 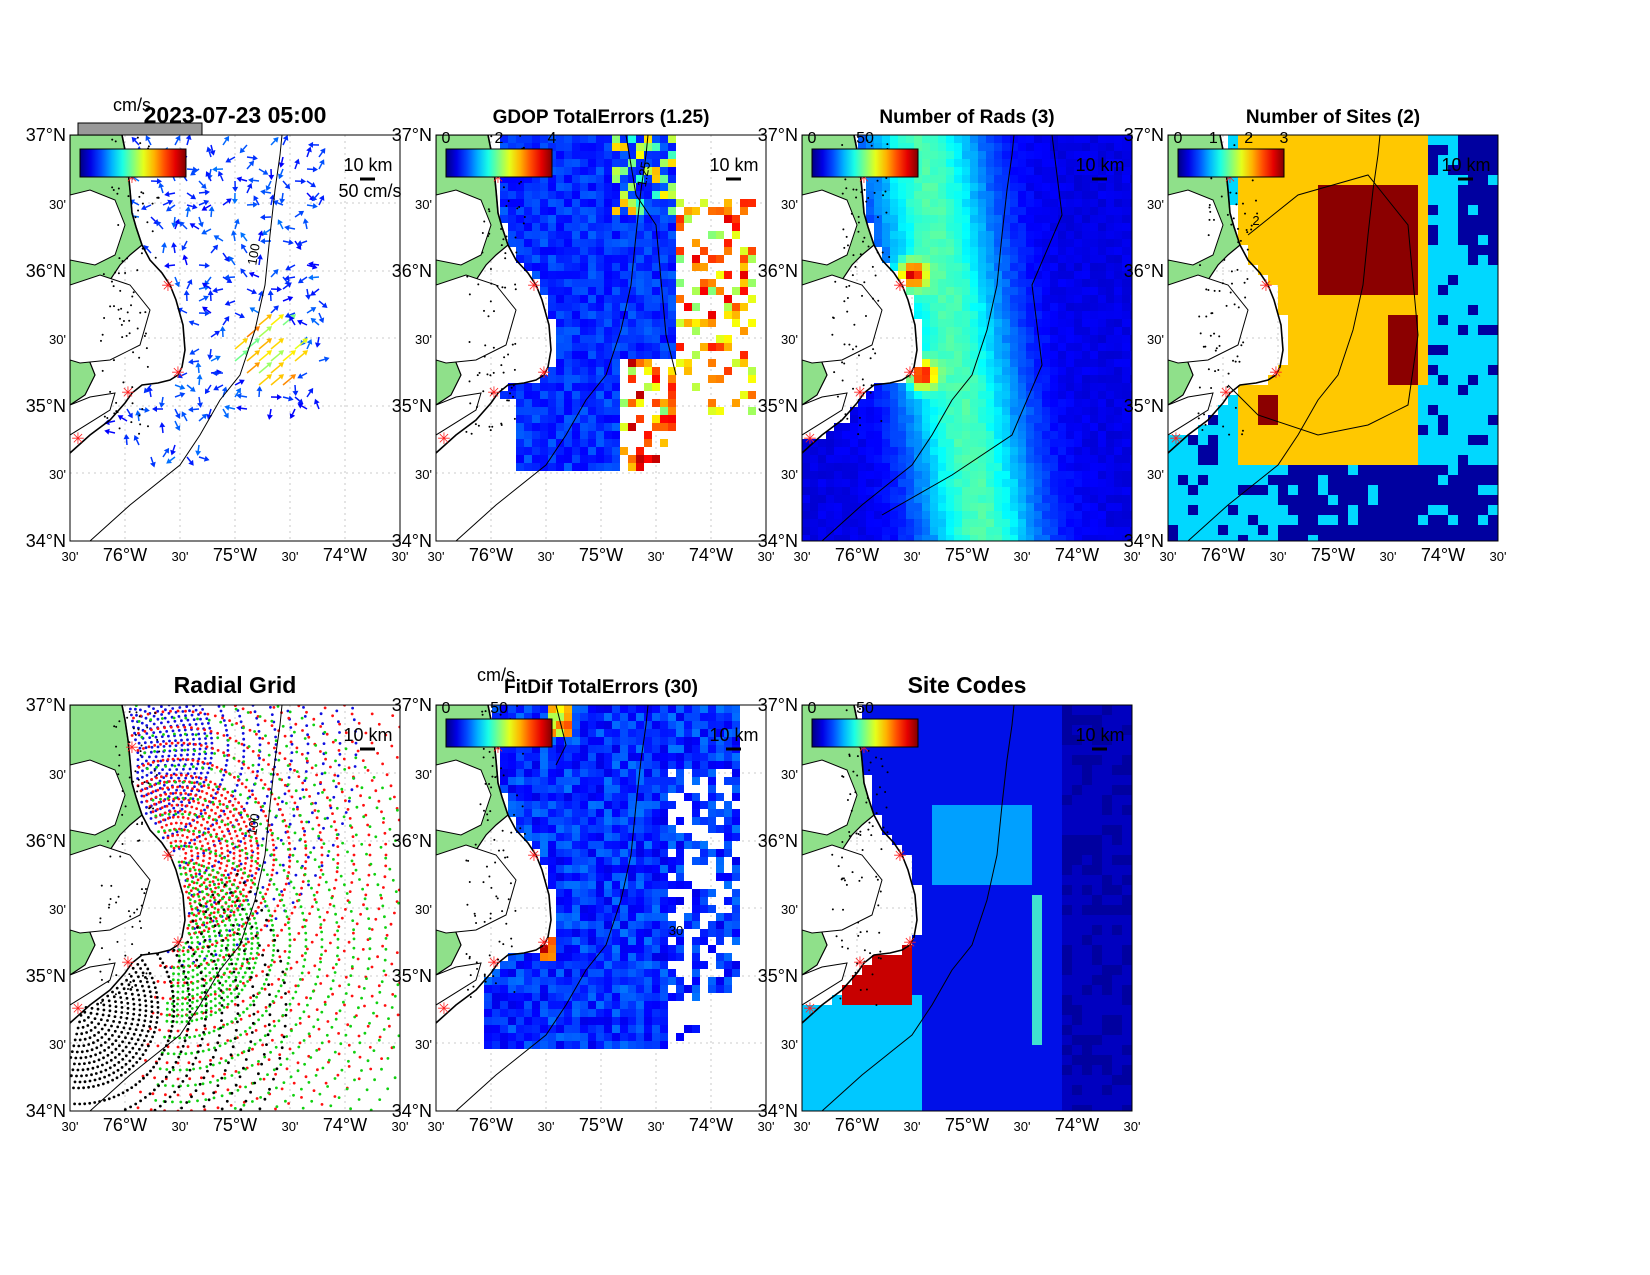 What do you see at coordinates (778, 135) in the screenshot?
I see `lat-tick-label: 37°N` at bounding box center [778, 135].